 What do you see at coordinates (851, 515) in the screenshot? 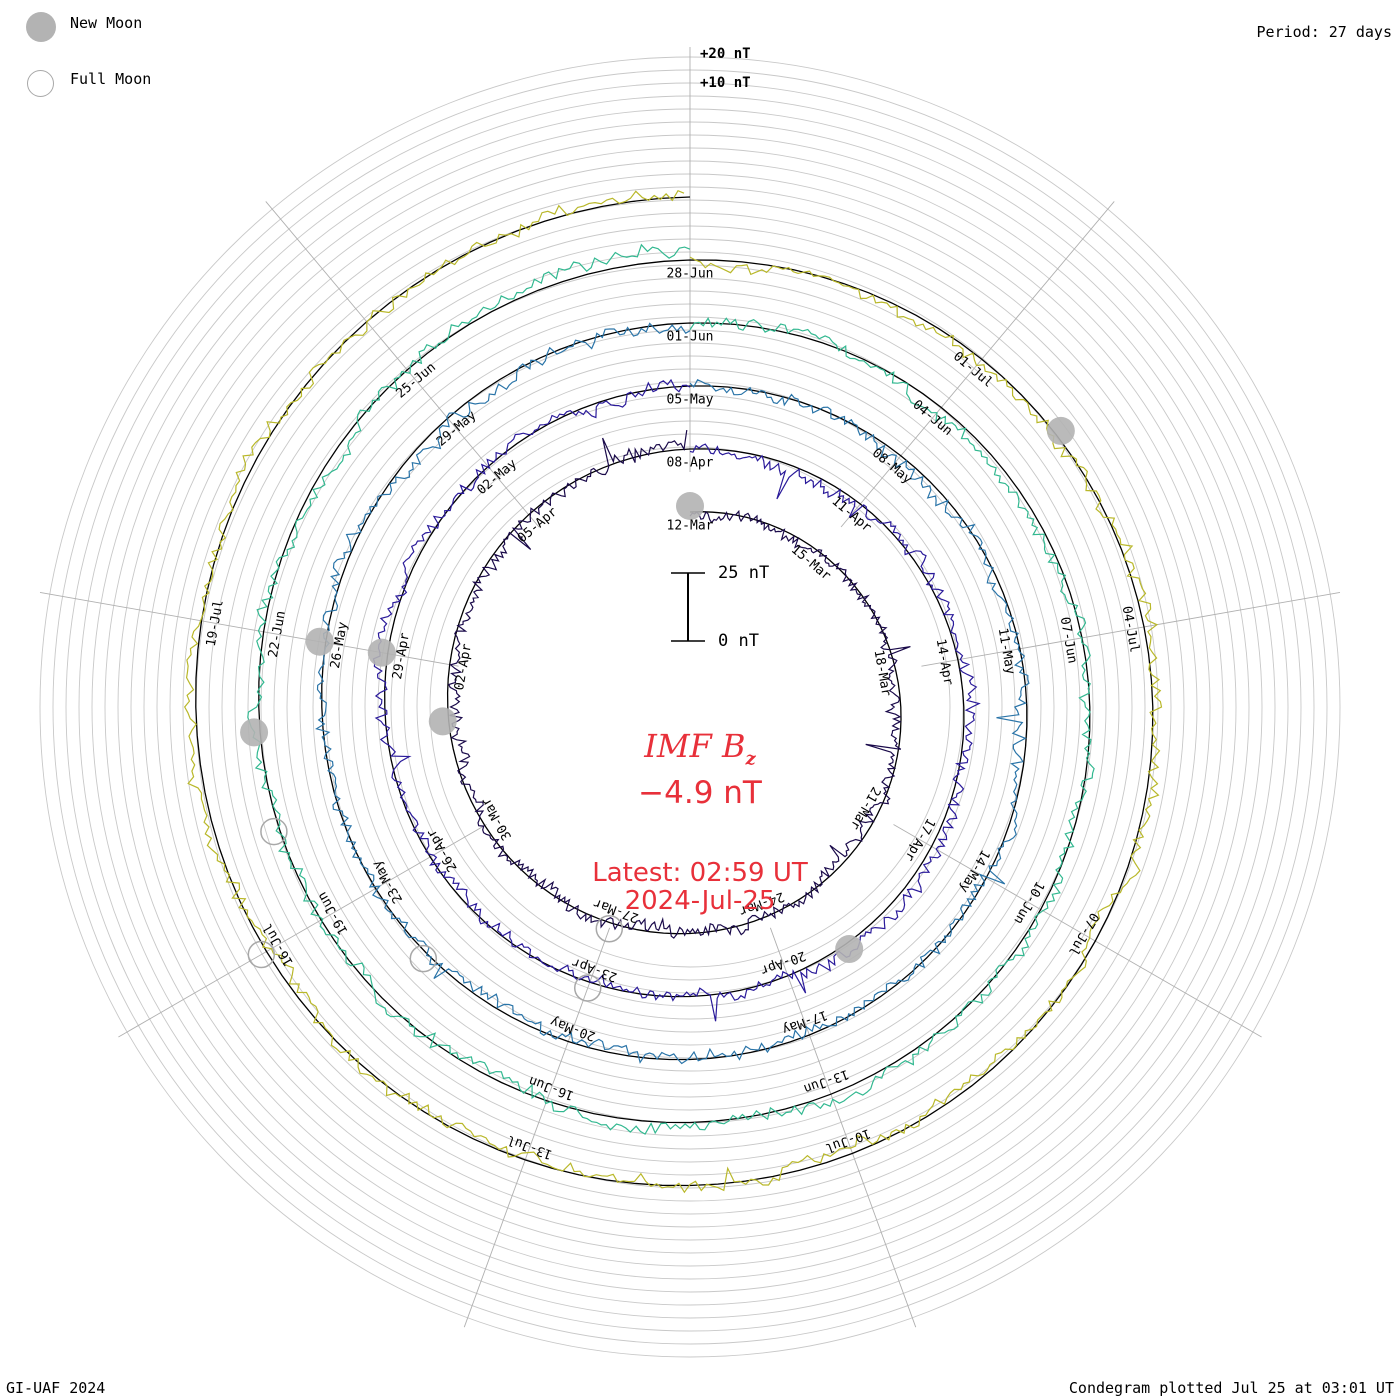
I see `date-tick-label: 11-Apr` at bounding box center [851, 515].